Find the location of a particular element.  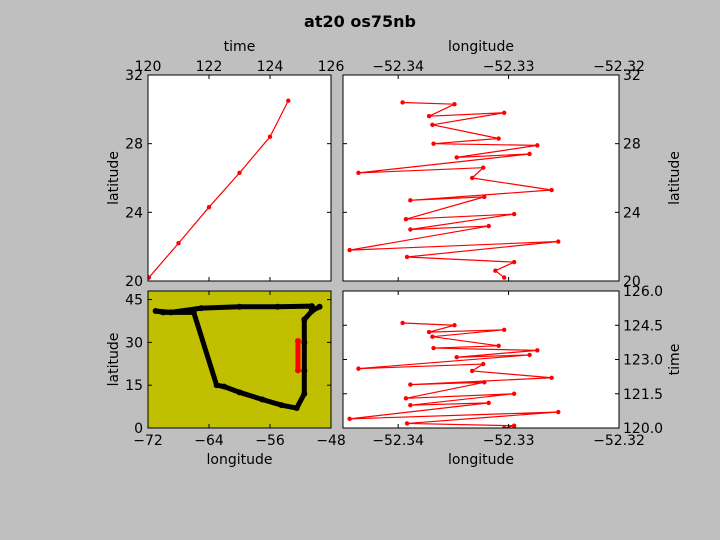

plot-area-lon-time is located at coordinates (481, 359).